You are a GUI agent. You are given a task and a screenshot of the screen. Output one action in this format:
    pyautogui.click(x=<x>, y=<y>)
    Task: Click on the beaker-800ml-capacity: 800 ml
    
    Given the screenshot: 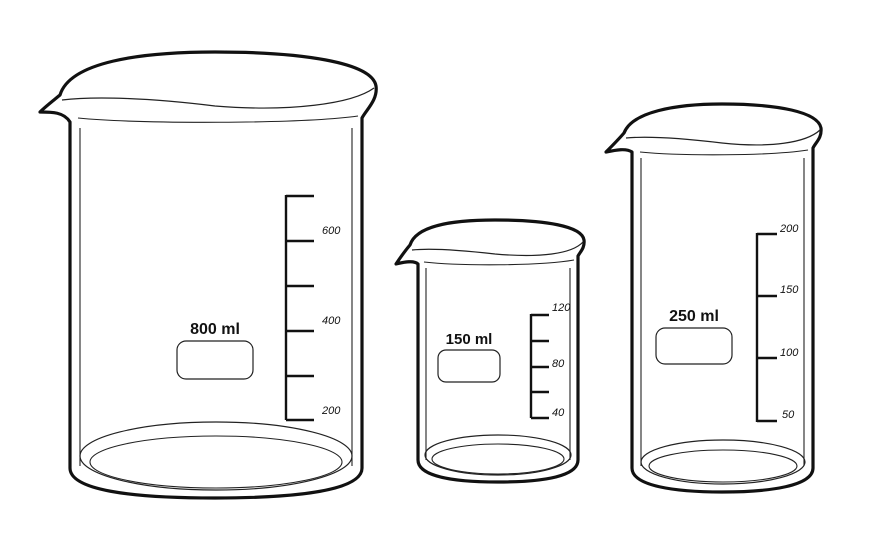 What is the action you would take?
    pyautogui.click(x=215, y=329)
    